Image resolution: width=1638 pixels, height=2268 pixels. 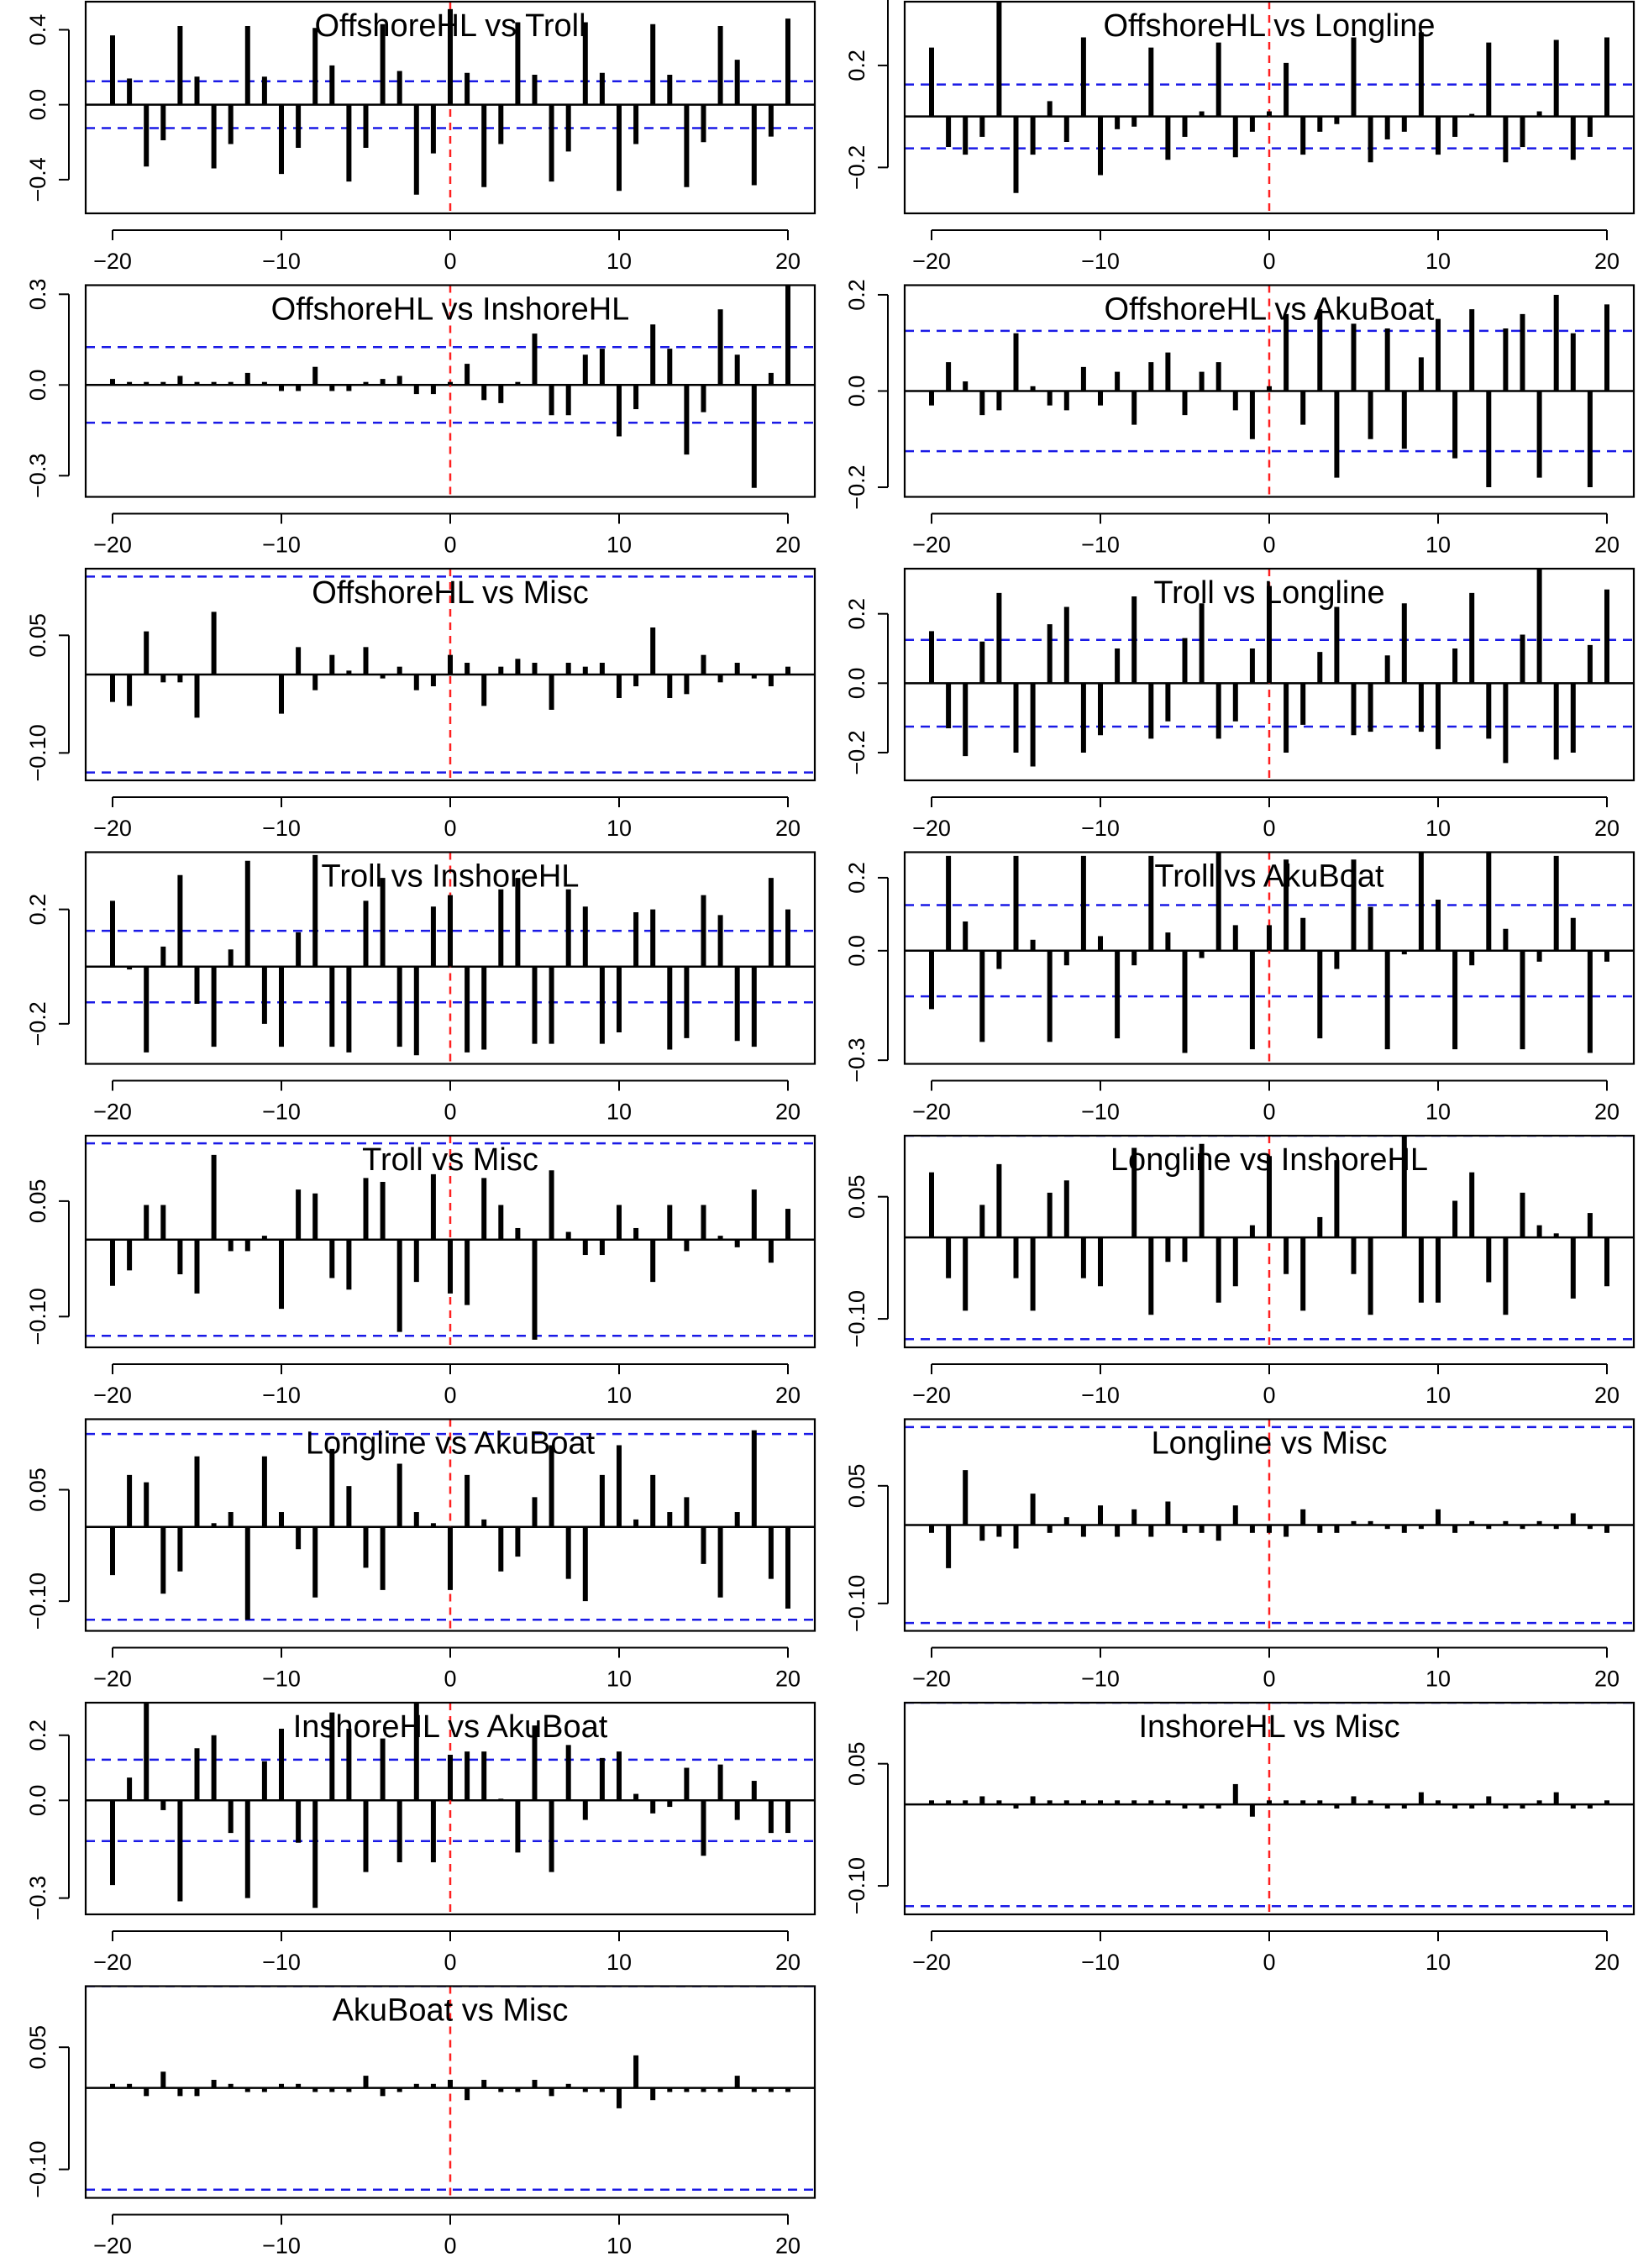 I want to click on ccf-panel: OffshoreHL vs Troll −20 −10 0 10 20 −0.4 0.0 0.4, so click(x=420, y=137).